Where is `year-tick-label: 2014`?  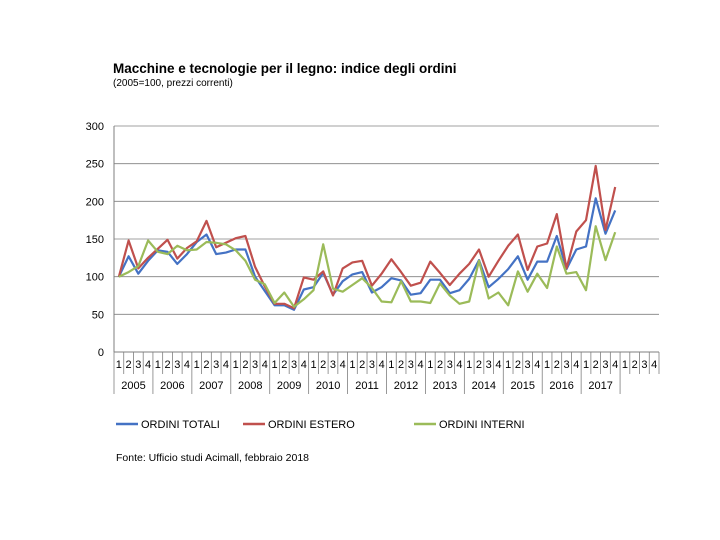
year-tick-label: 2014 is located at coordinates (484, 386).